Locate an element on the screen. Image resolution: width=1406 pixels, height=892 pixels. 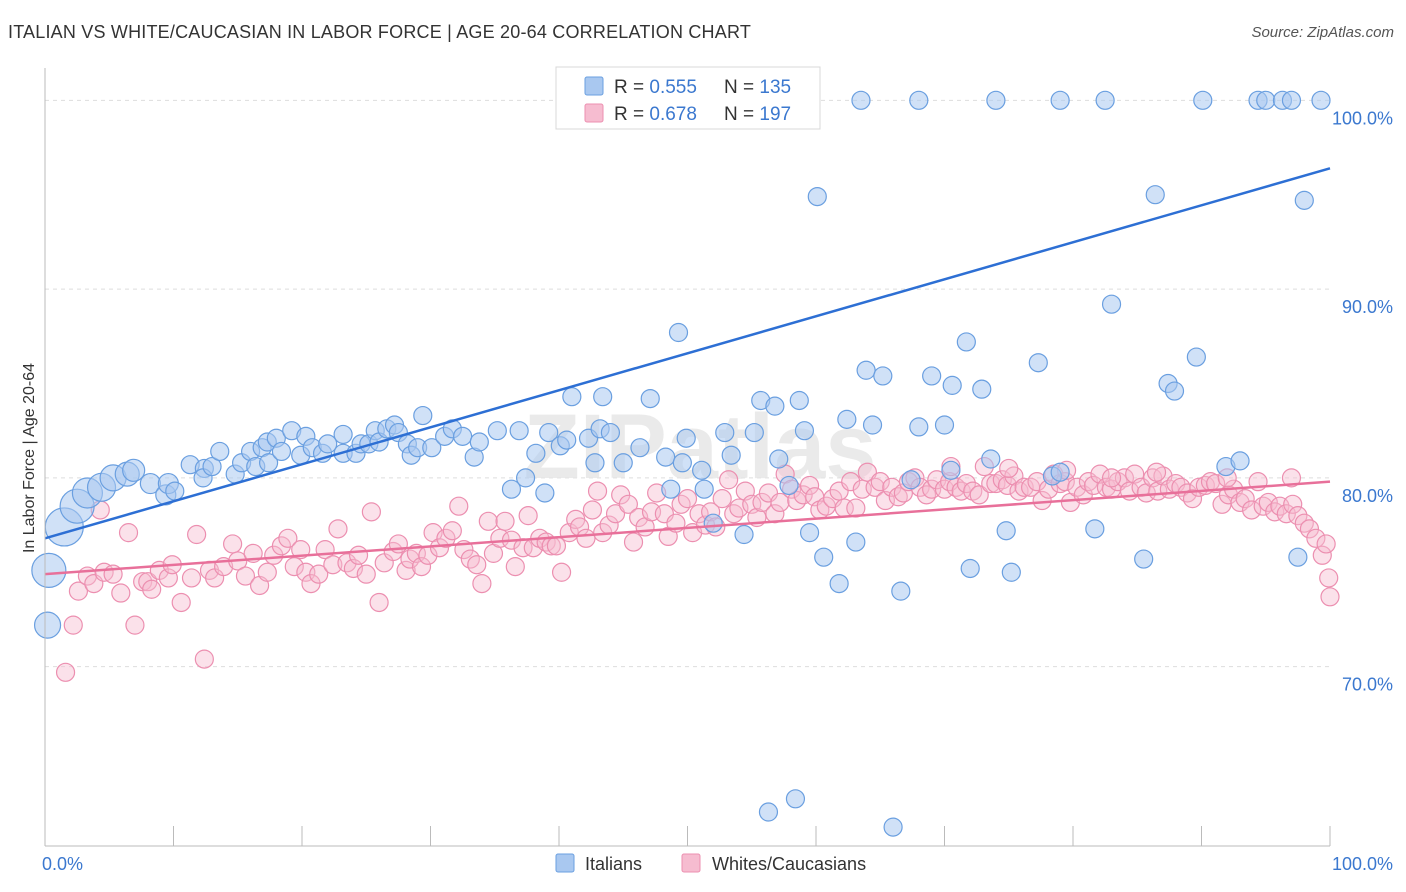
legend-r-label: R = is located at coordinates (631, 87).